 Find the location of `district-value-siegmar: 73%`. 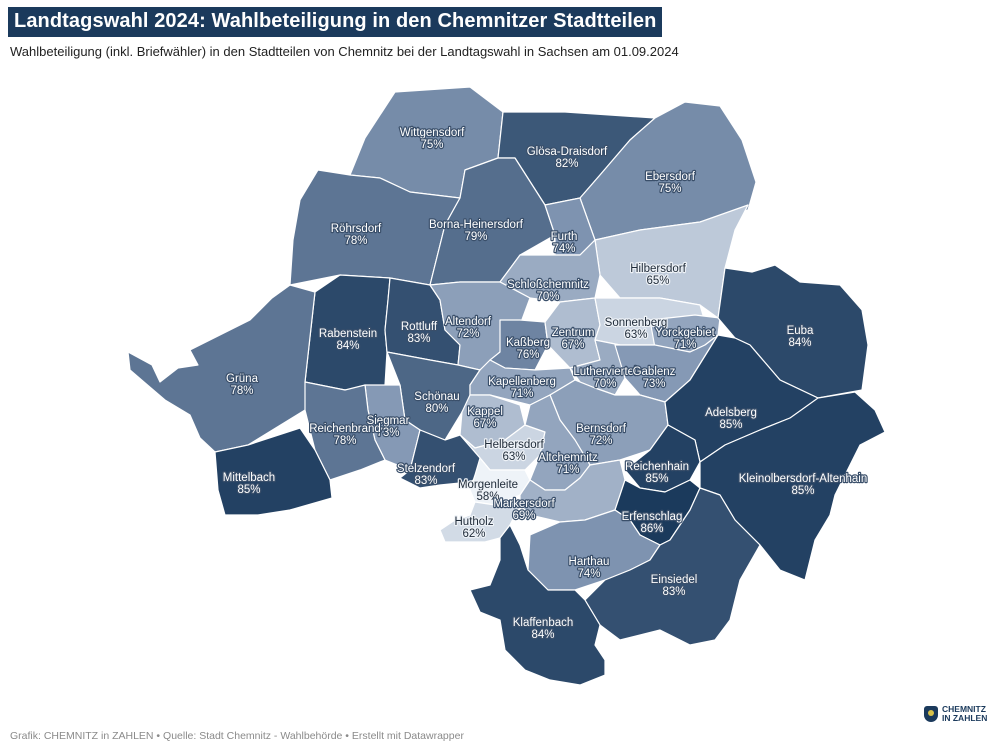

district-value-siegmar: 73% is located at coordinates (387, 433).